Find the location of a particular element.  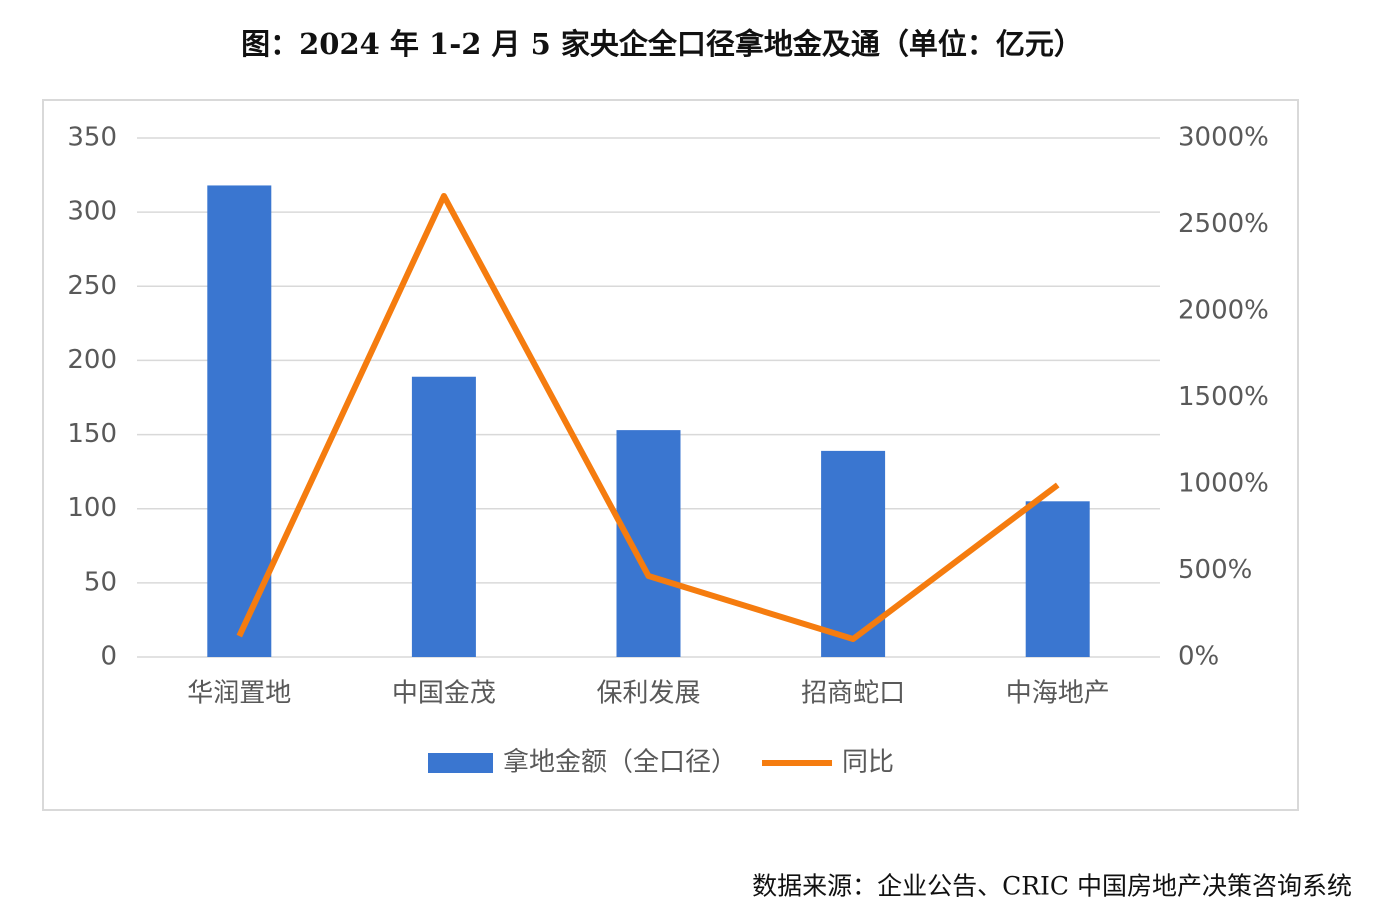

y-tick-label: 200 is located at coordinates (92, 360).